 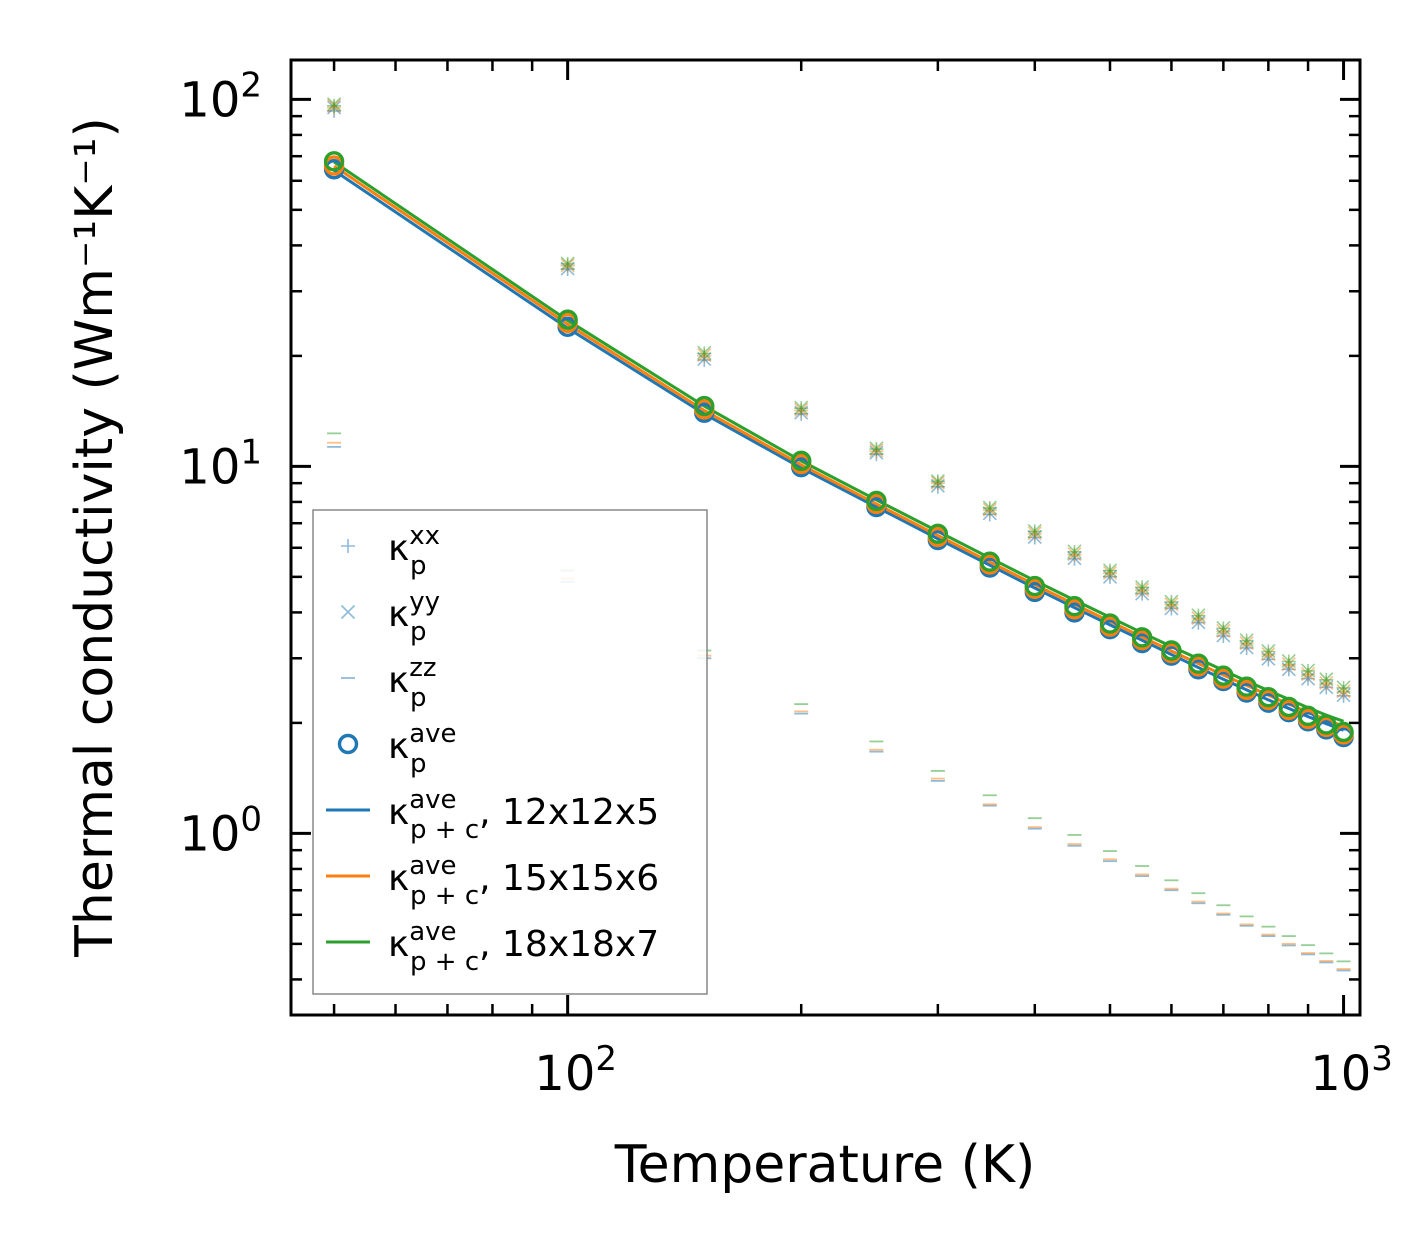 What do you see at coordinates (412, 683) in the screenshot?
I see `legend-label: κzz p` at bounding box center [412, 683].